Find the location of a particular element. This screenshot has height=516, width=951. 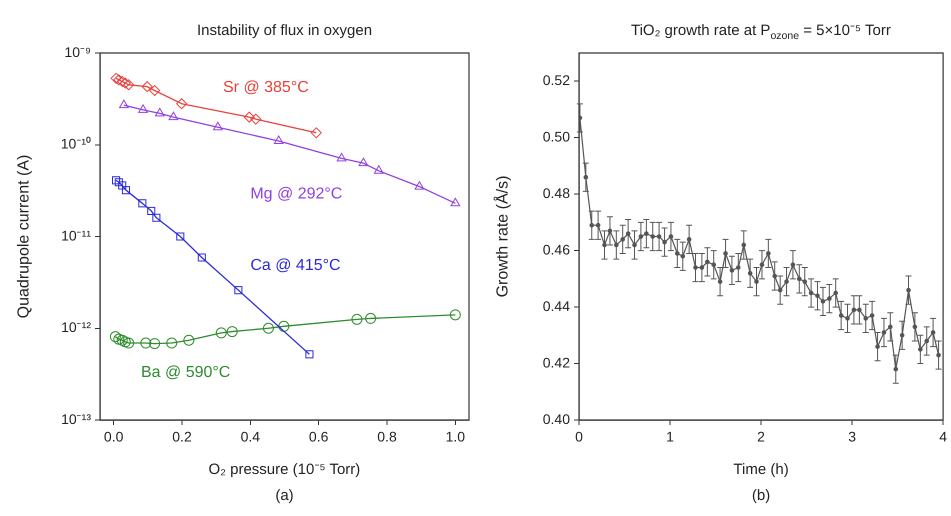

y-tick-label: 0.40 is located at coordinates (556, 418).